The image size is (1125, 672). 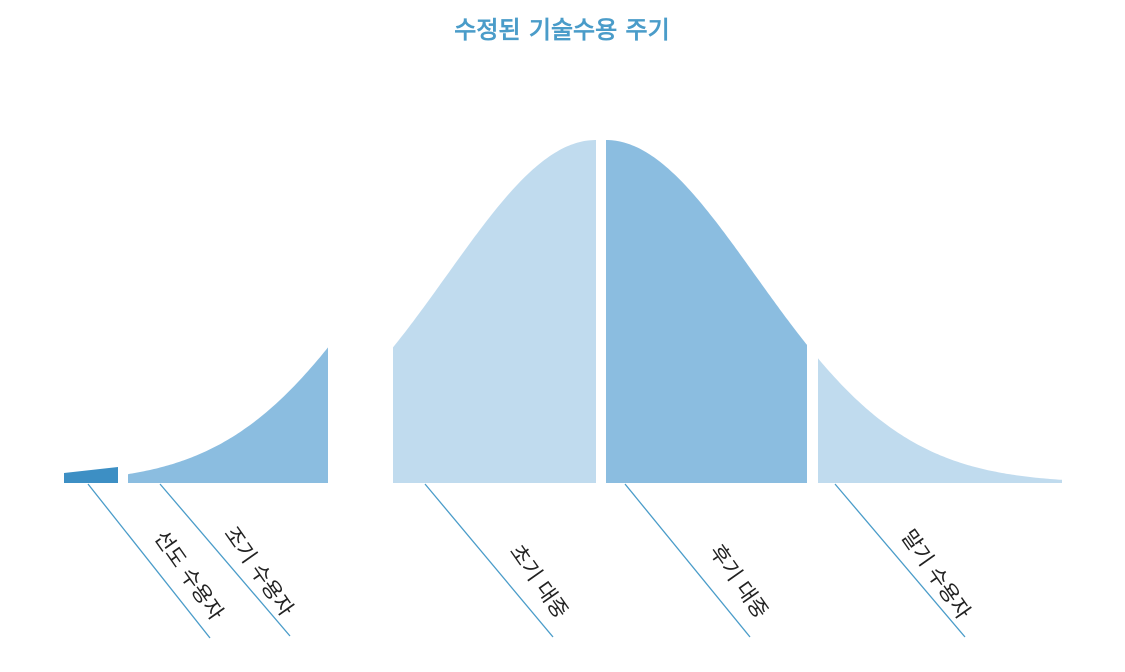 I want to click on title: 수정된 기술수용 주기, so click(x=561, y=30).